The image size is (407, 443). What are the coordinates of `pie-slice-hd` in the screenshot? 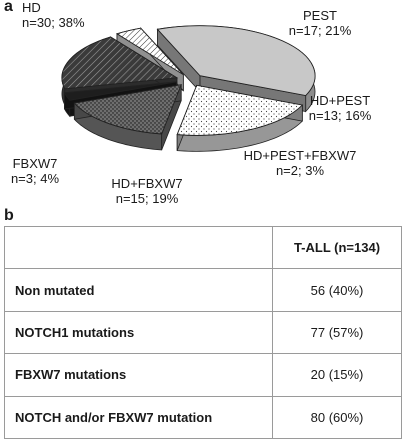 It's located at (236, 60).